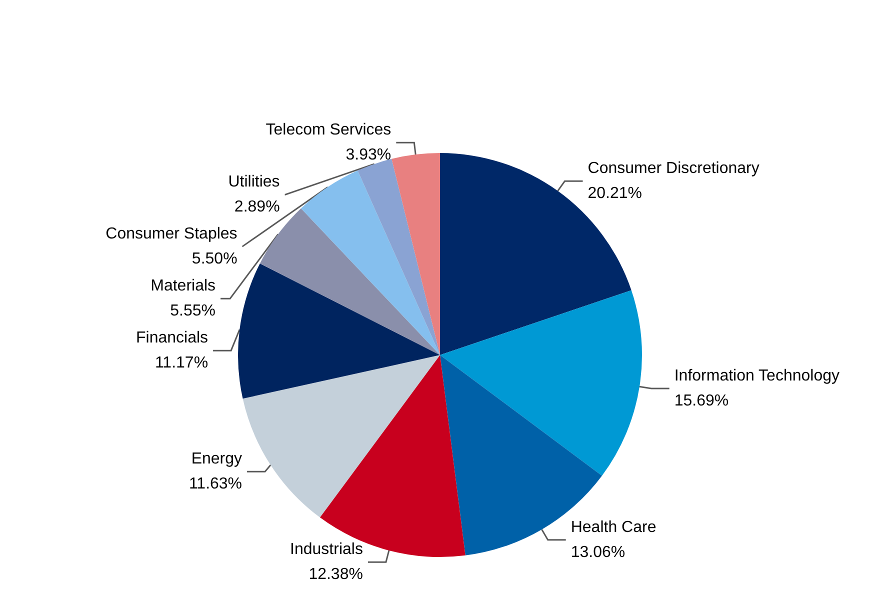 The image size is (878, 616). Describe the element at coordinates (615, 193) in the screenshot. I see `data-label: 20.21%` at that location.